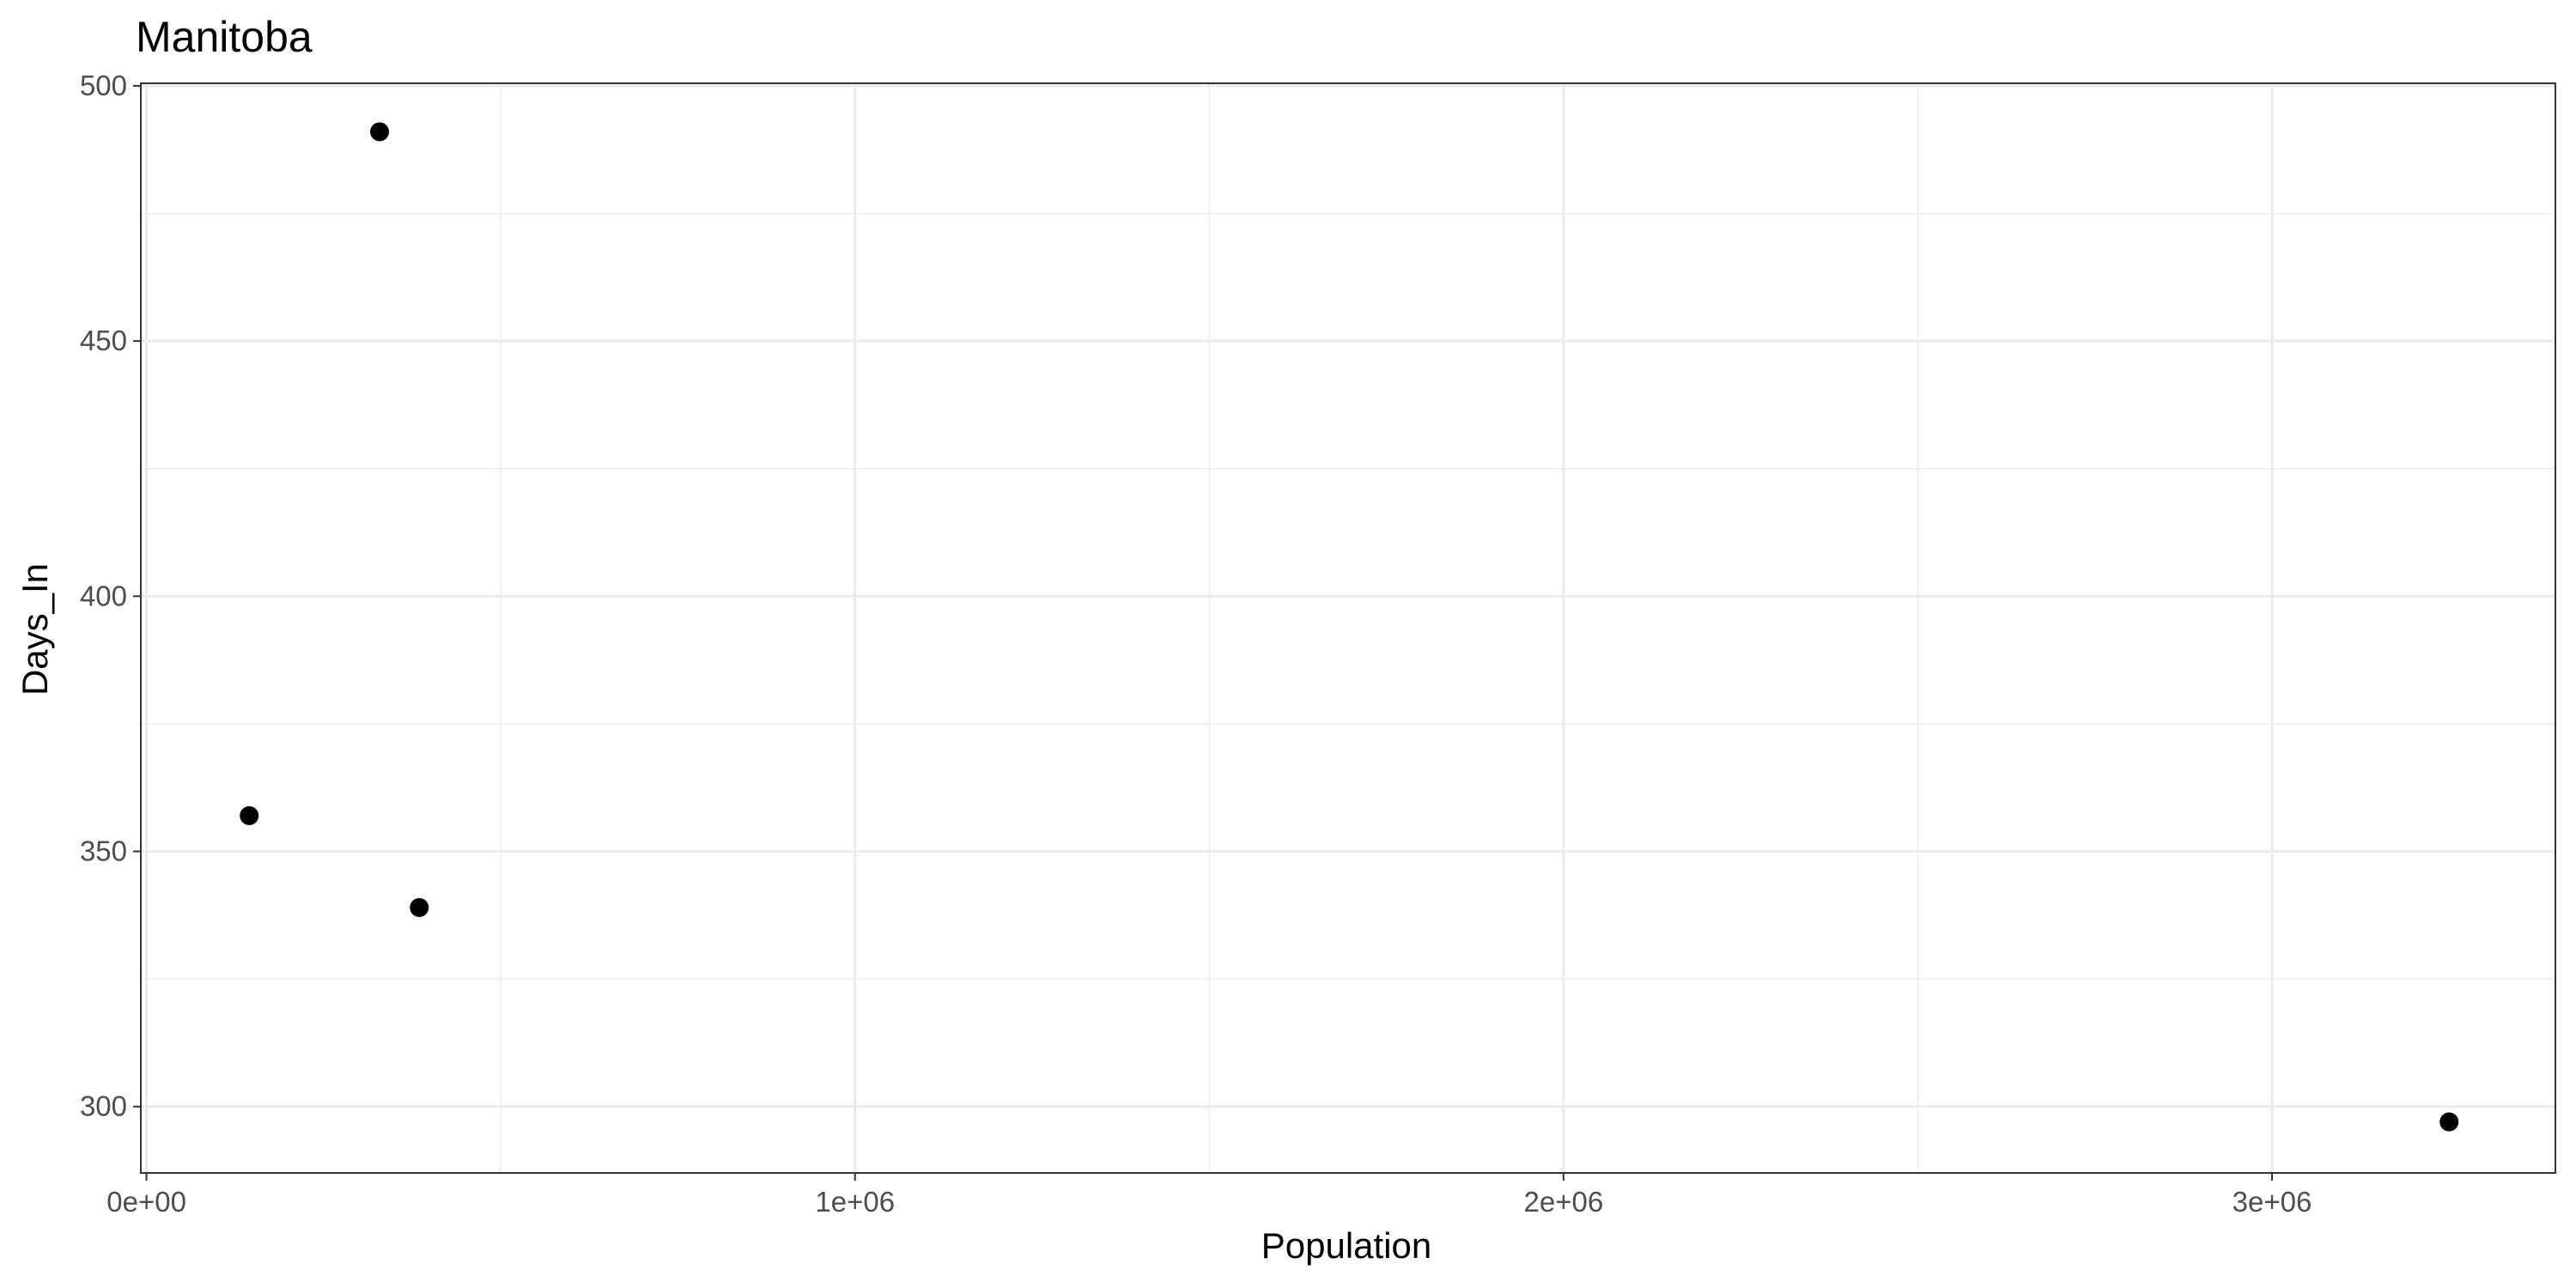 Image resolution: width=2576 pixels, height=1288 pixels. I want to click on y-tick-label: 400, so click(104, 596).